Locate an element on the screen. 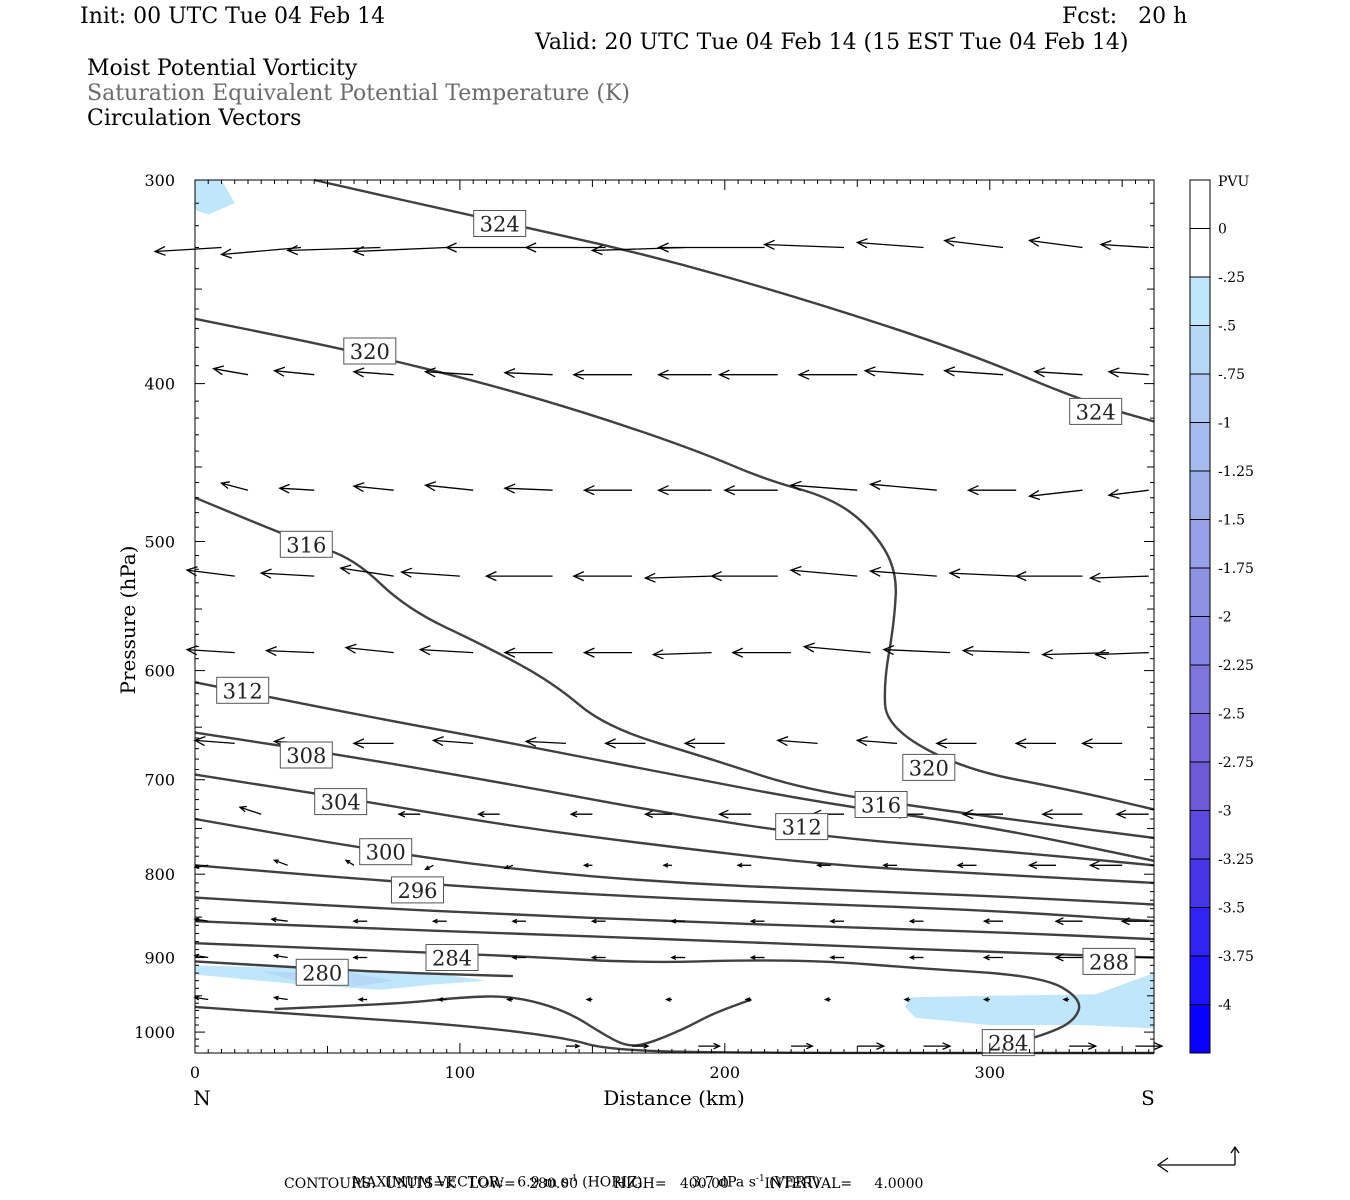 The height and width of the screenshot is (1200, 1350). horiz-exponent: -1 is located at coordinates (573, 1179).